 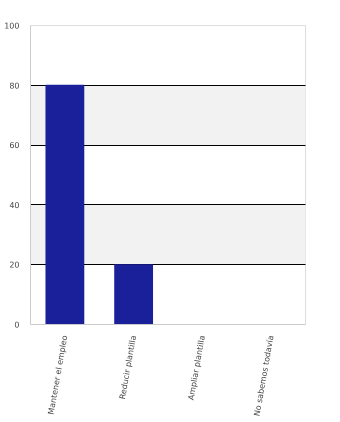 What do you see at coordinates (12, 26) in the screenshot?
I see `y-tick-label: 100` at bounding box center [12, 26].